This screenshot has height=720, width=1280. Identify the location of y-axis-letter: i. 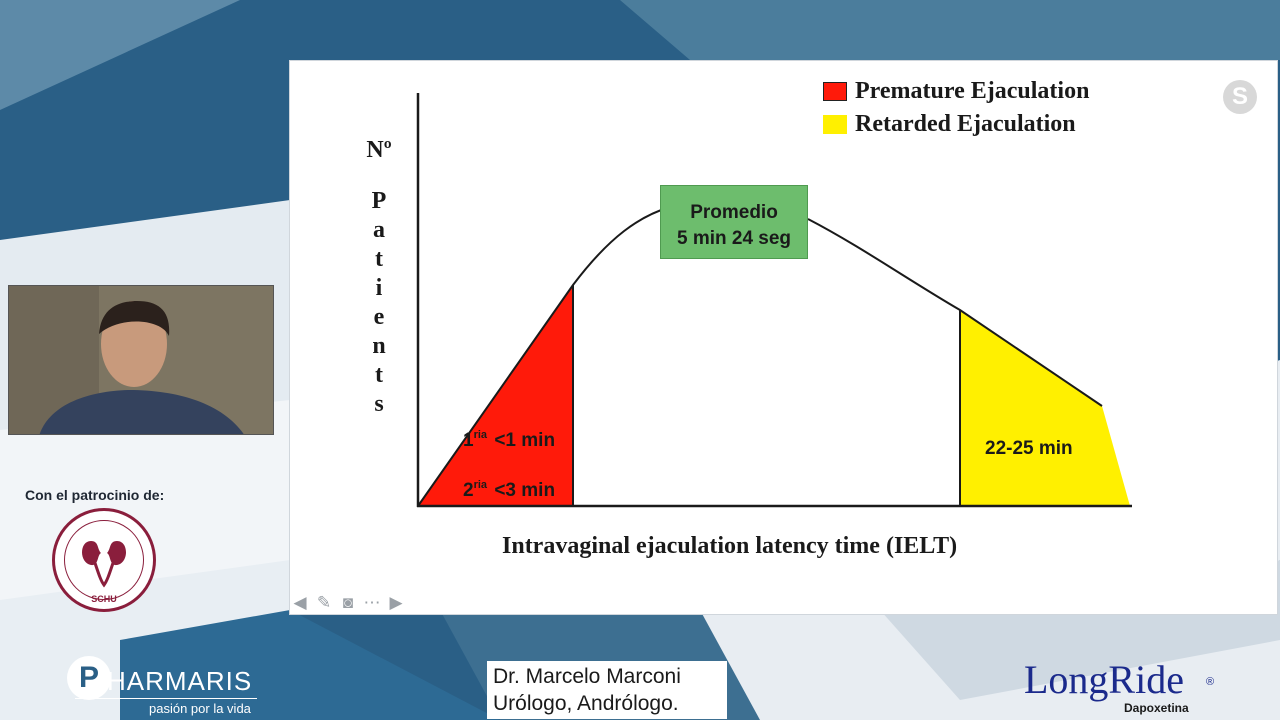
(379, 288).